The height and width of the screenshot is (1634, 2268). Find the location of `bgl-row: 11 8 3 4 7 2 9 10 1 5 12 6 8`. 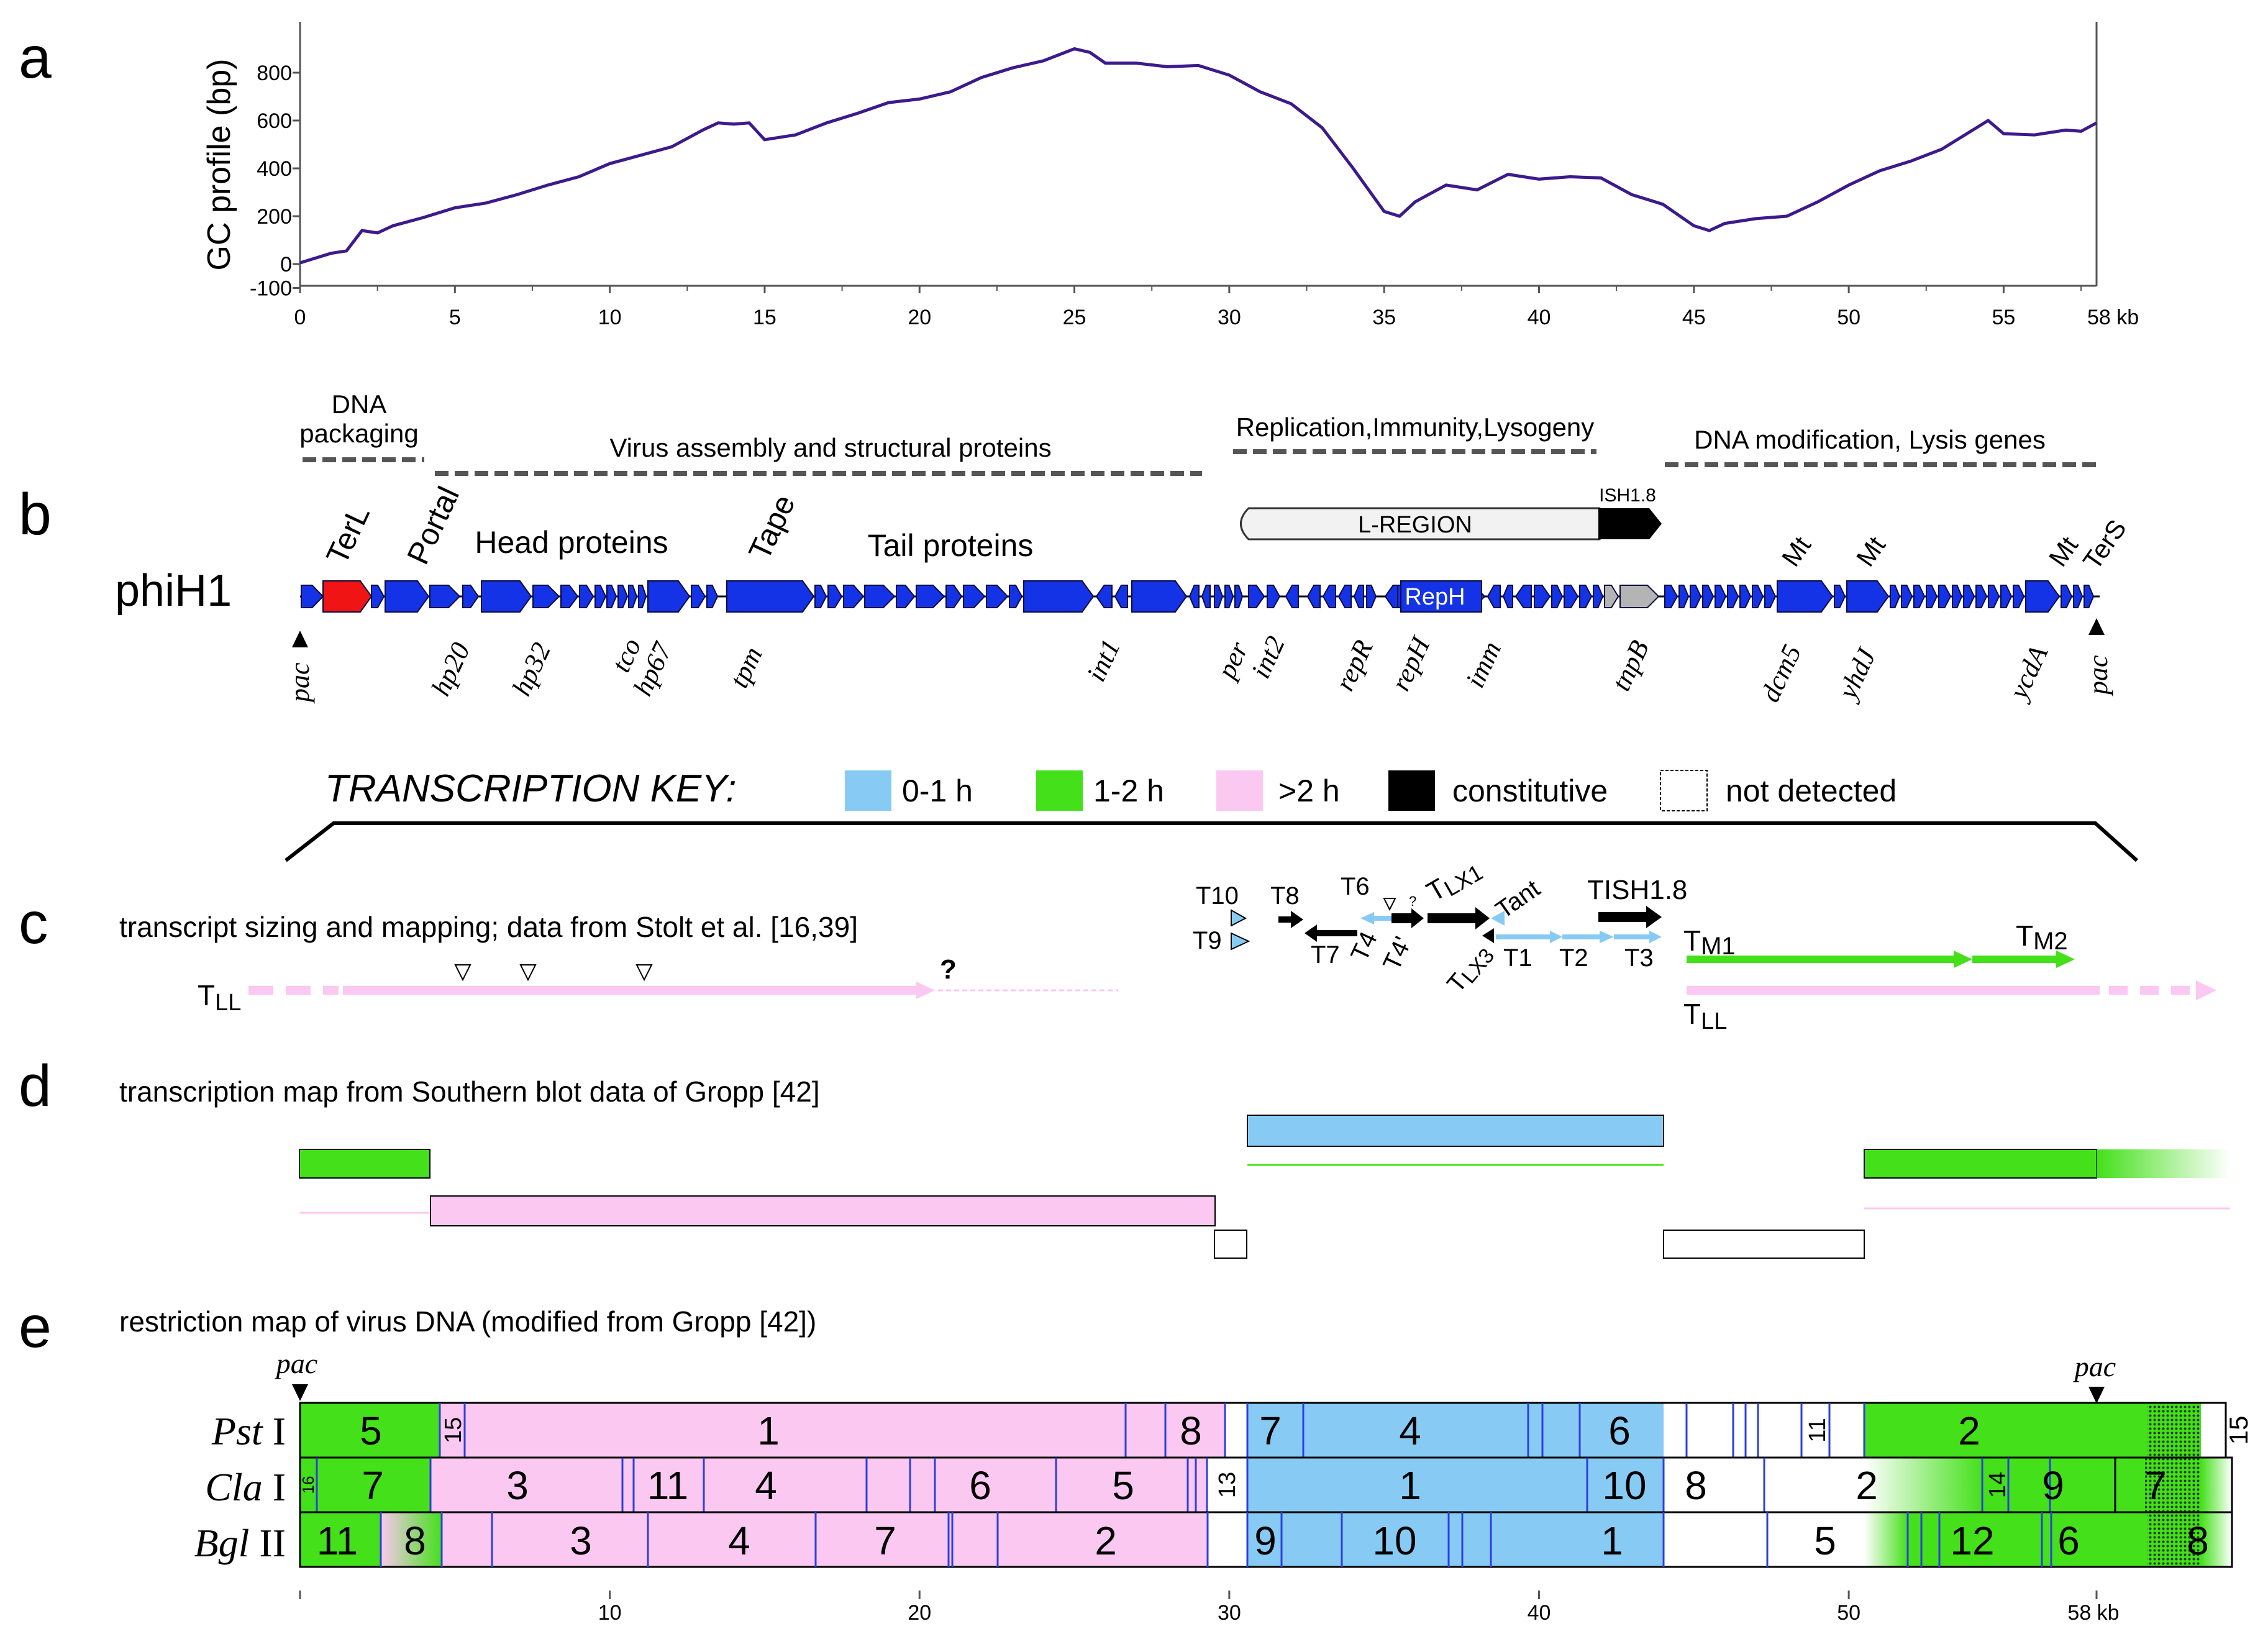

bgl-row: 11 8 3 4 7 2 9 10 1 5 12 6 8 is located at coordinates (1266, 1539).